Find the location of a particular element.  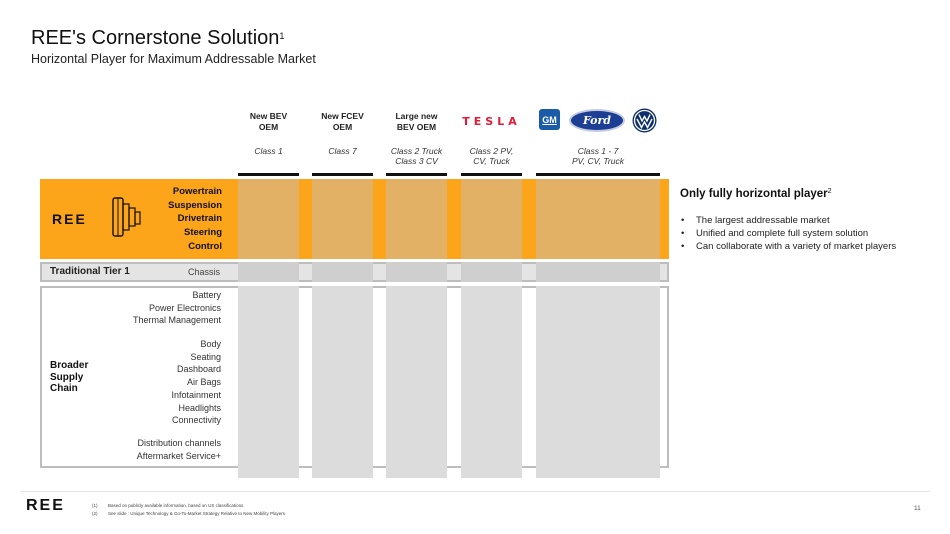

supply-item: Air Bags is located at coordinates (203, 382).